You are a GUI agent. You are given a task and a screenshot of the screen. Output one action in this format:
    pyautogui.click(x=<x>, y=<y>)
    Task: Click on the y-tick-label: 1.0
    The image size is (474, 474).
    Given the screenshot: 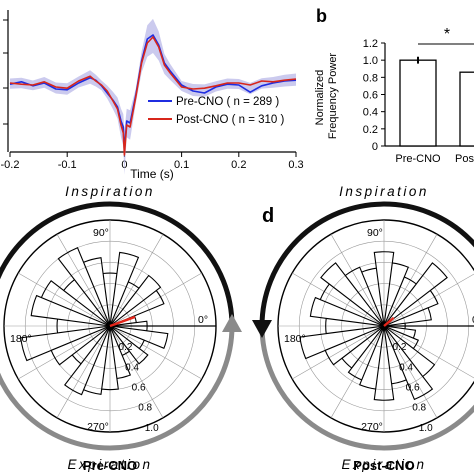 What is the action you would take?
    pyautogui.click(x=370, y=61)
    